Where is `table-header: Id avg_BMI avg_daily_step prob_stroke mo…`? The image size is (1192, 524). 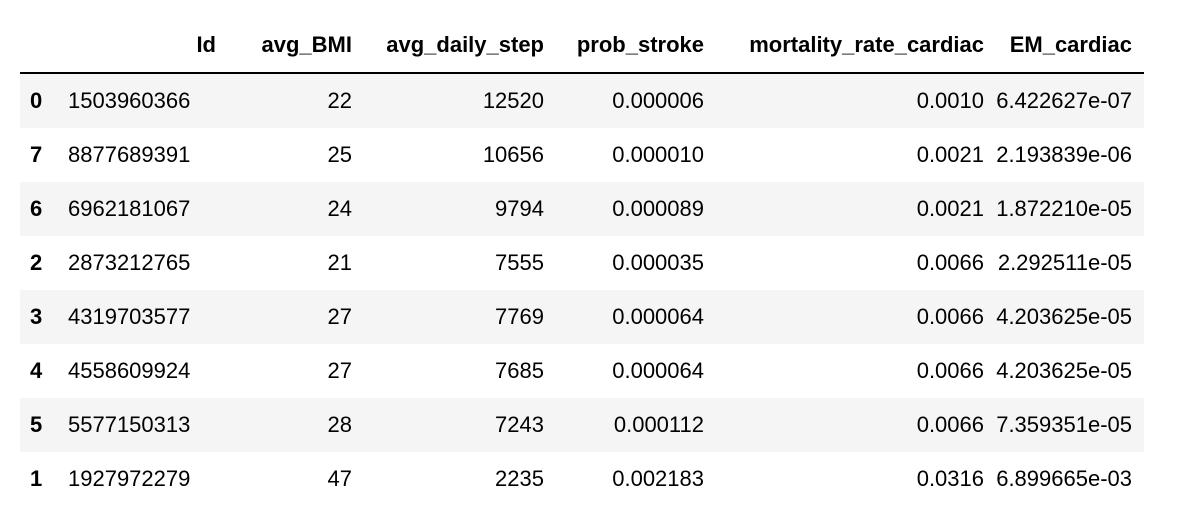 table-header: Id avg_BMI avg_daily_step prob_stroke mo… is located at coordinates (582, 46).